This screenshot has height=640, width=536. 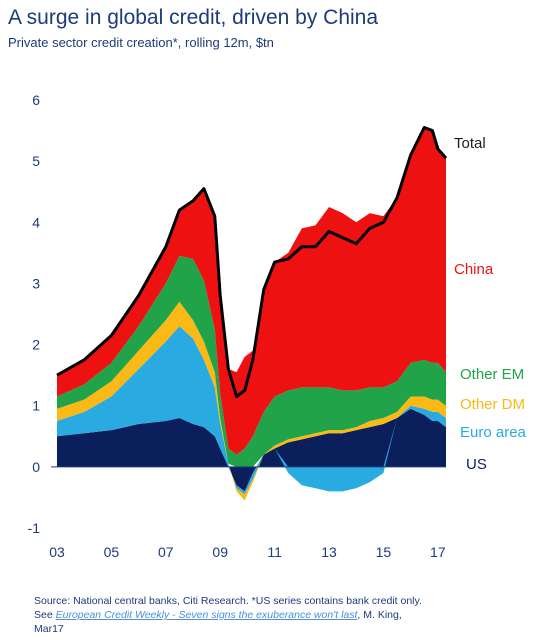 I want to click on author-label: , M. King,, so click(x=379, y=615).